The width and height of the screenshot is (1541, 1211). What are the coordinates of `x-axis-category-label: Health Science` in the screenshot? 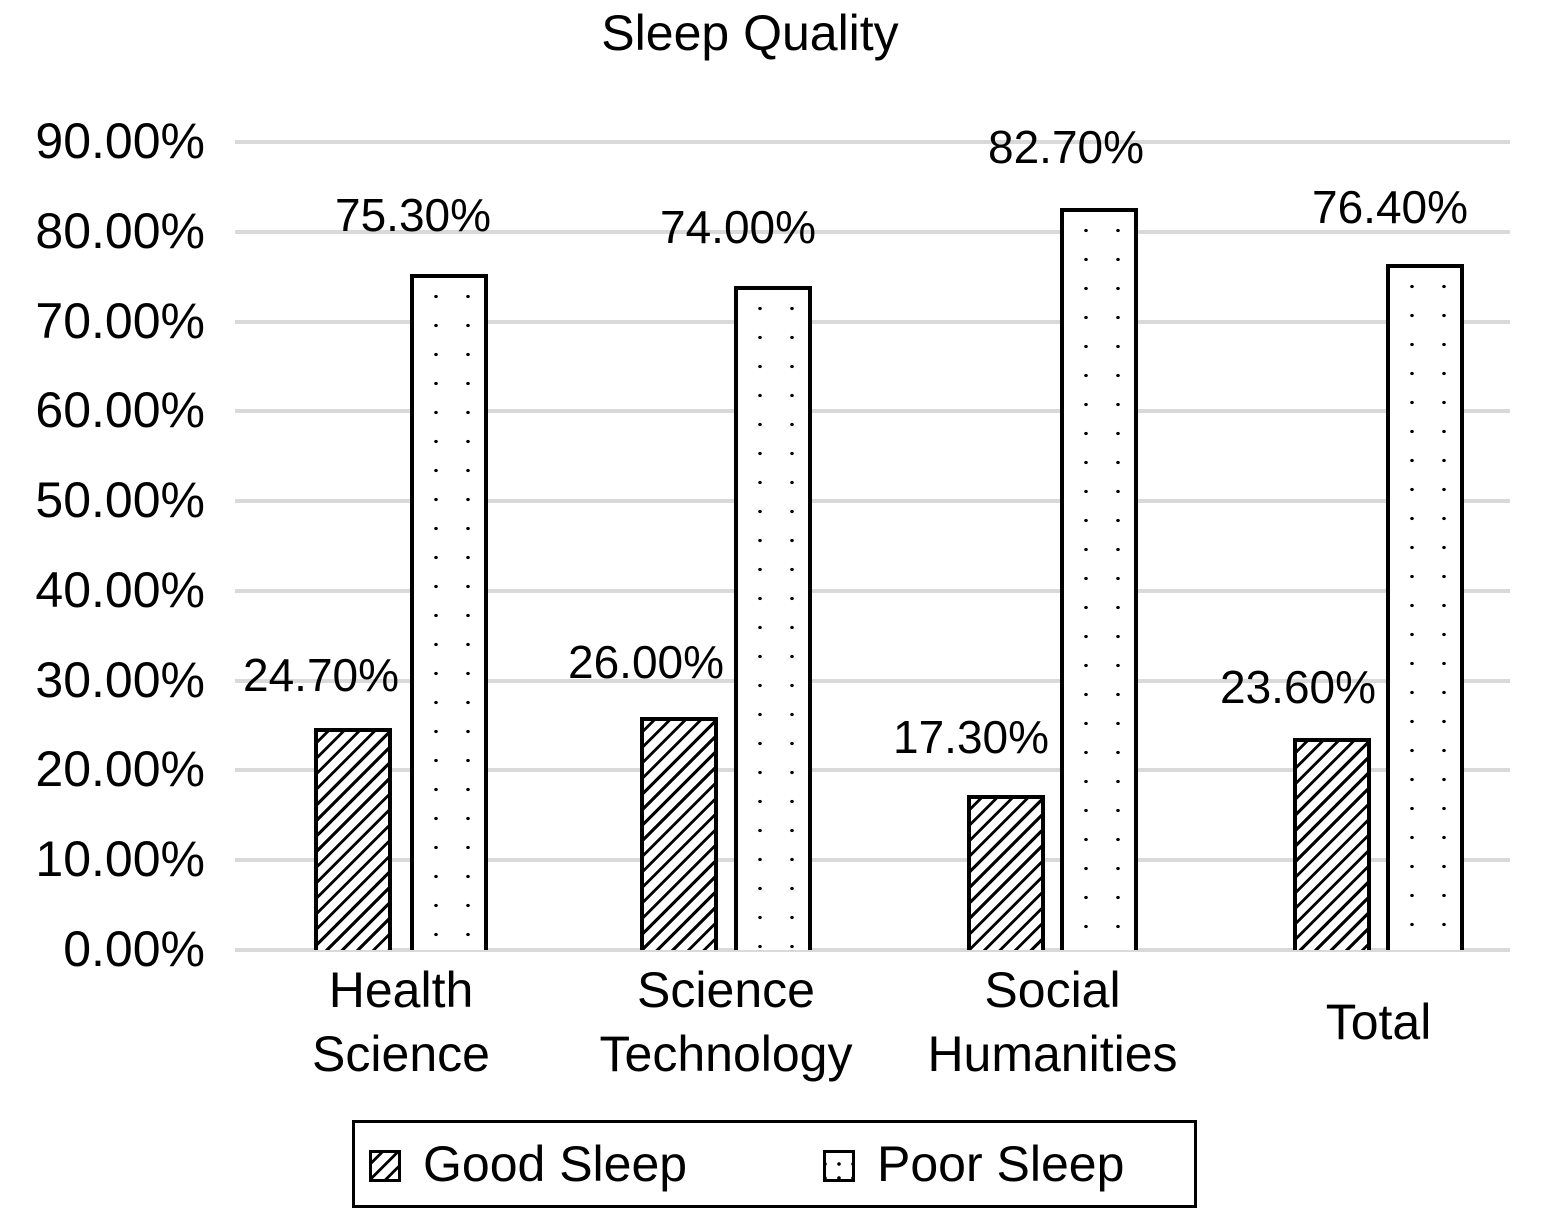 It's located at (401, 1022).